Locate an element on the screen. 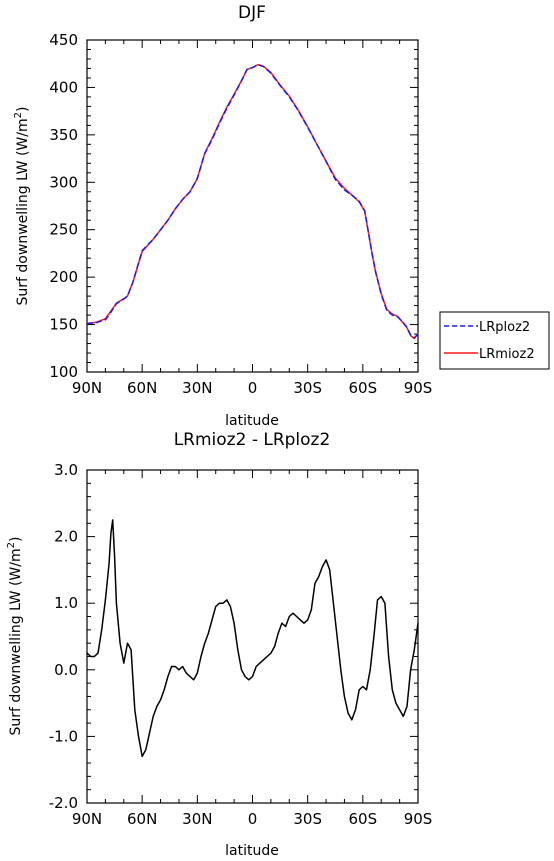 The height and width of the screenshot is (861, 554). bottom-x-tick-label: 60S is located at coordinates (363, 819).